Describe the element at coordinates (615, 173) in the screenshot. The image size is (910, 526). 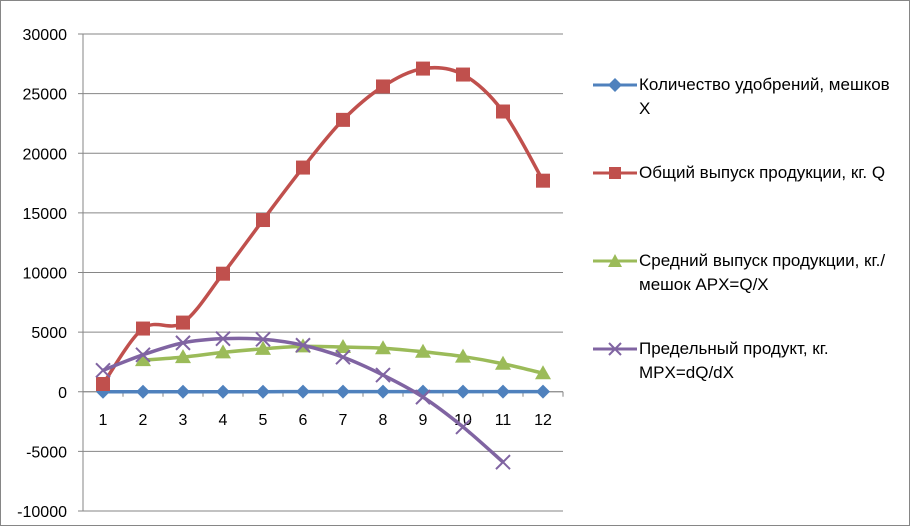
I see `legend-key-q` at that location.